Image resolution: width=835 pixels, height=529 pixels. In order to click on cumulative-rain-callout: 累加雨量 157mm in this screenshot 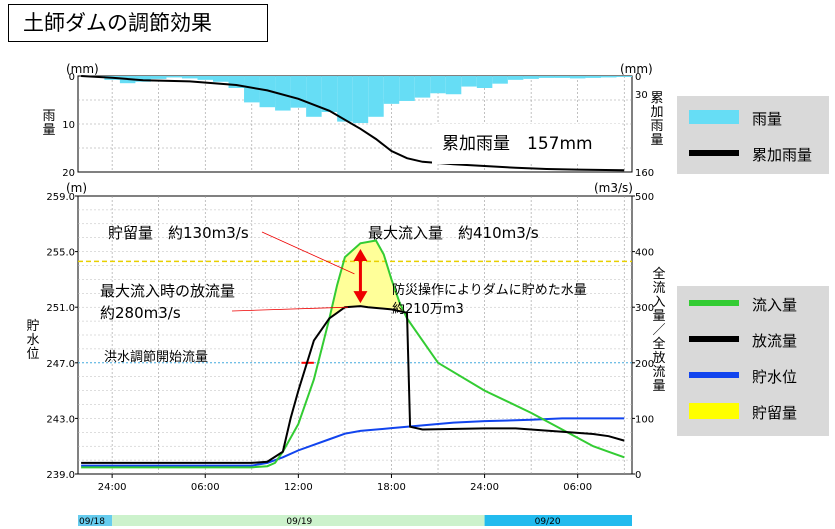, I will do `click(527, 144)`.